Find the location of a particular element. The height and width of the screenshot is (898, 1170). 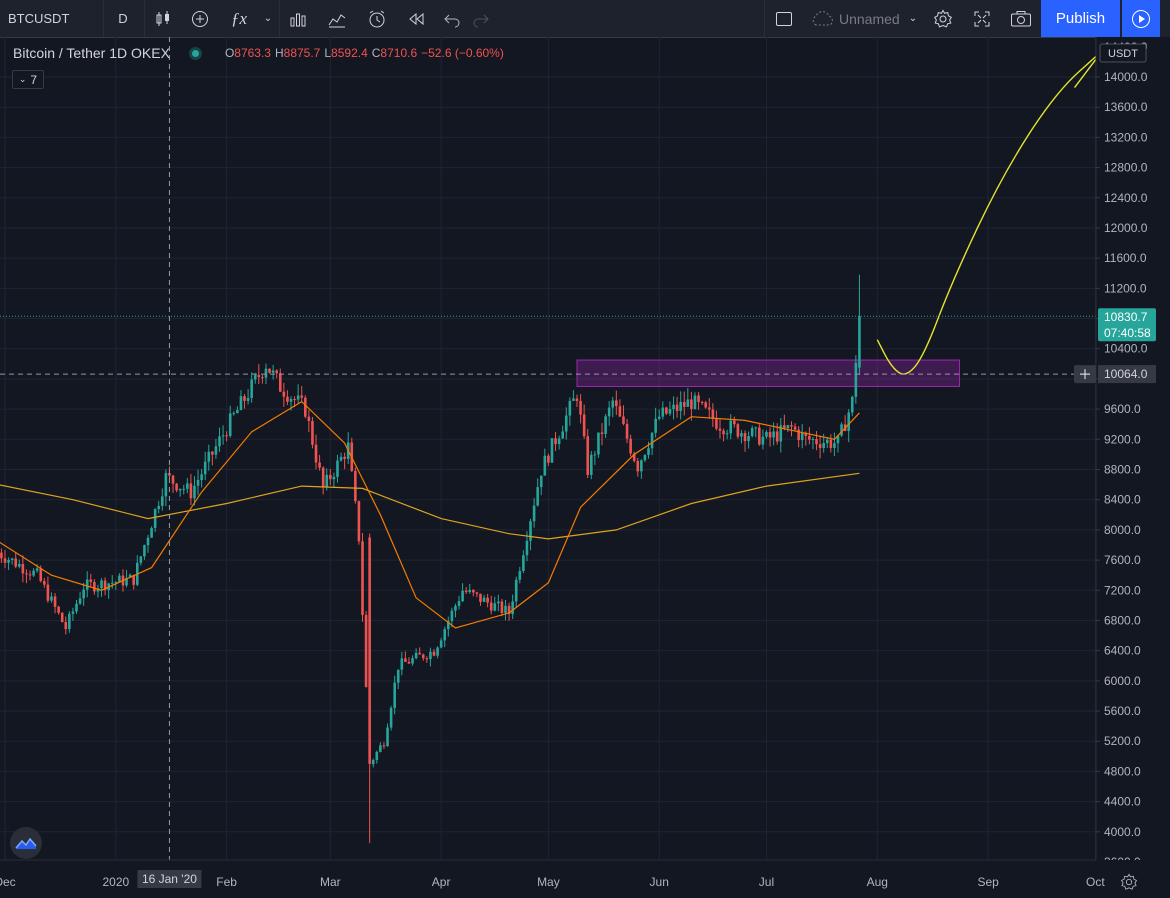

resistance-zone-rectangle is located at coordinates (768, 373).